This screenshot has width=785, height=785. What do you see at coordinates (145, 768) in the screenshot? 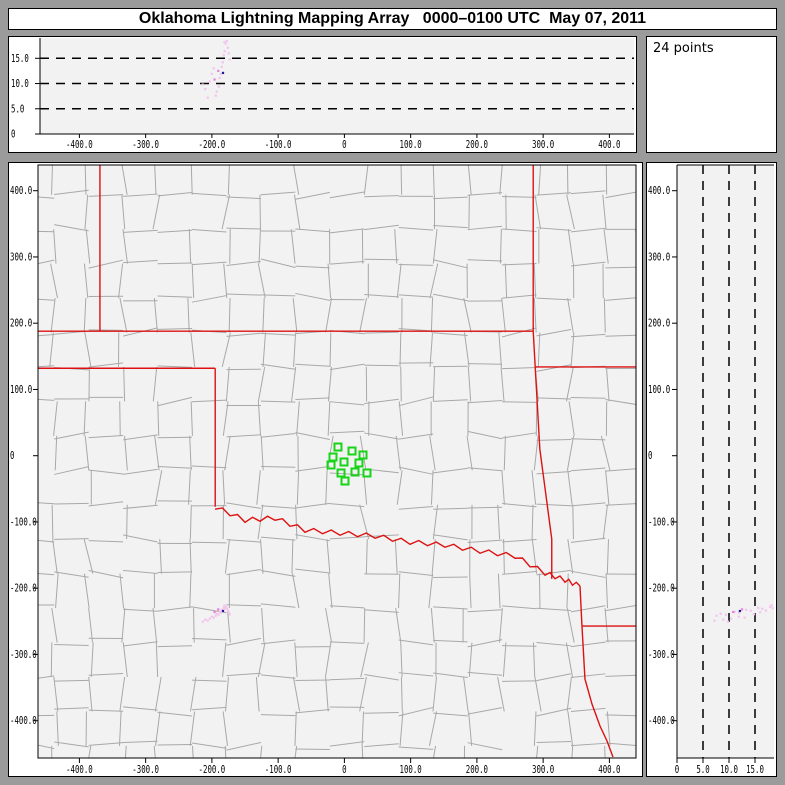
I see `ew-tick-label: -300.0` at bounding box center [145, 768].